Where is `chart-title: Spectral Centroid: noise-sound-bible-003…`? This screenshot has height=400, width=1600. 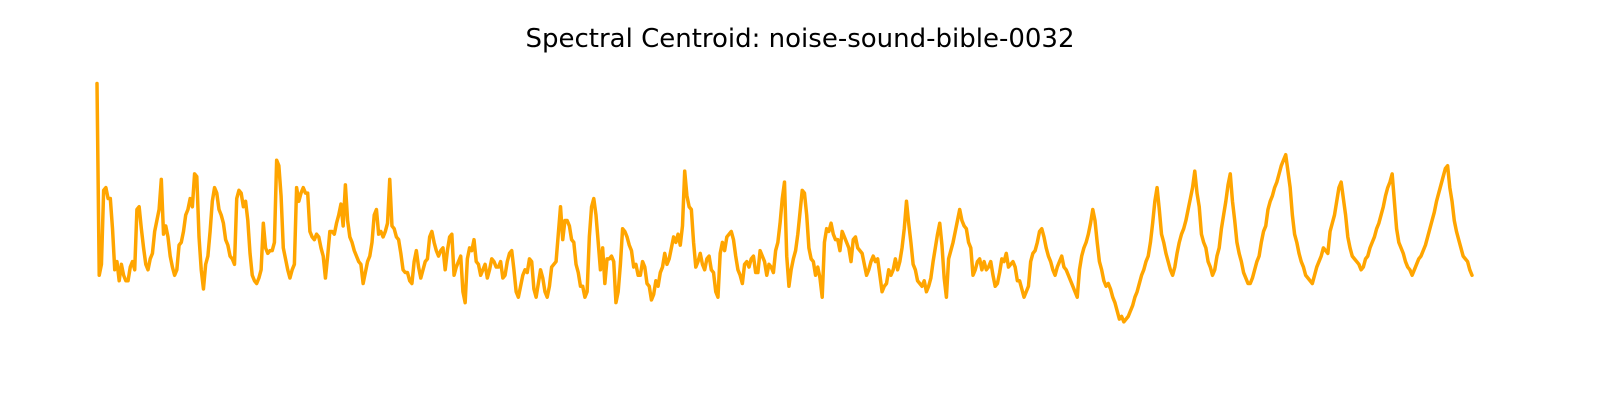 chart-title: Spectral Centroid: noise-sound-bible-003… is located at coordinates (800, 39).